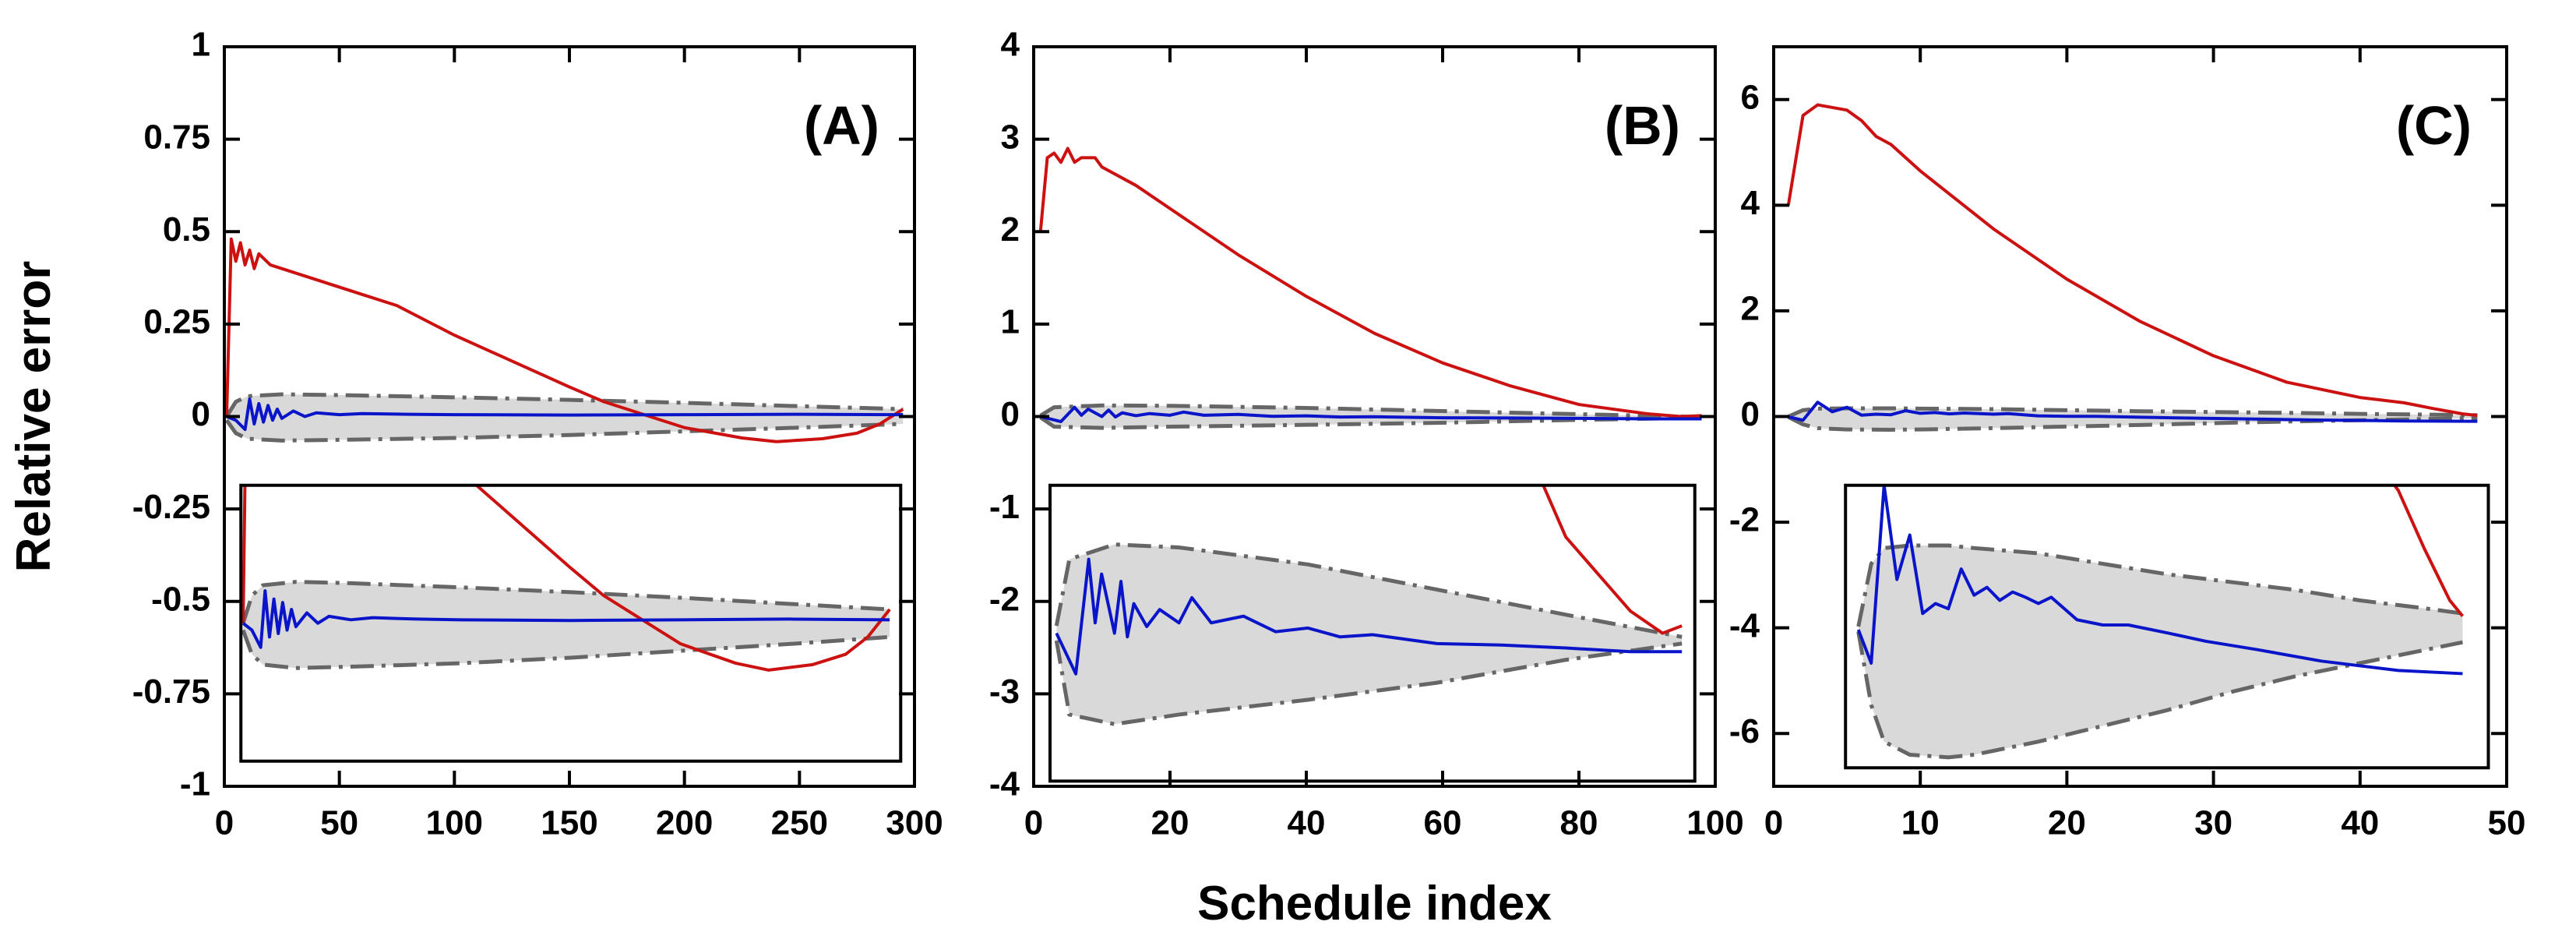 Image resolution: width=2576 pixels, height=925 pixels. I want to click on y-tick-label: -0.75, so click(171, 692).